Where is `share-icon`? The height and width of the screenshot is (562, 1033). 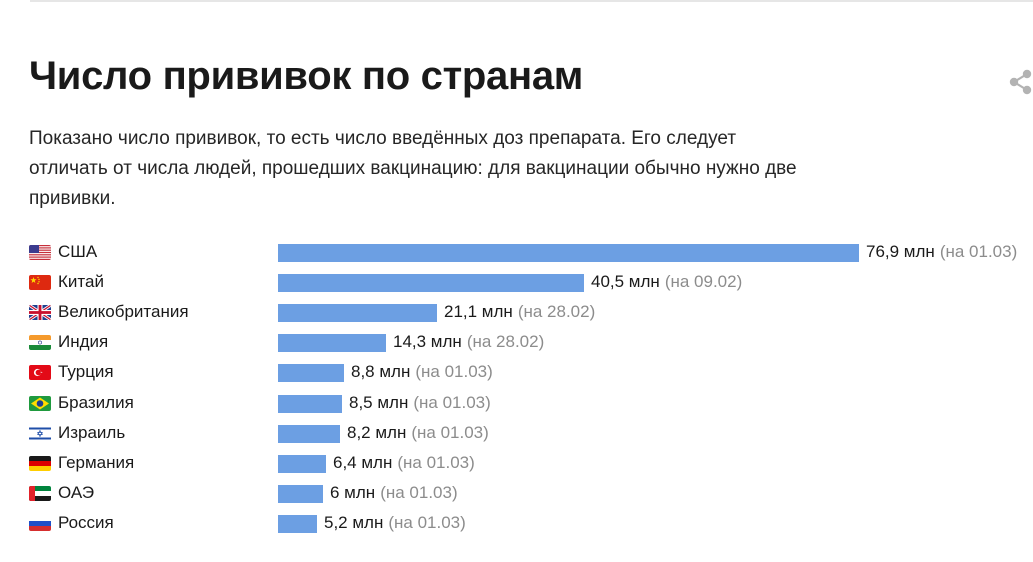 share-icon is located at coordinates (1020, 82).